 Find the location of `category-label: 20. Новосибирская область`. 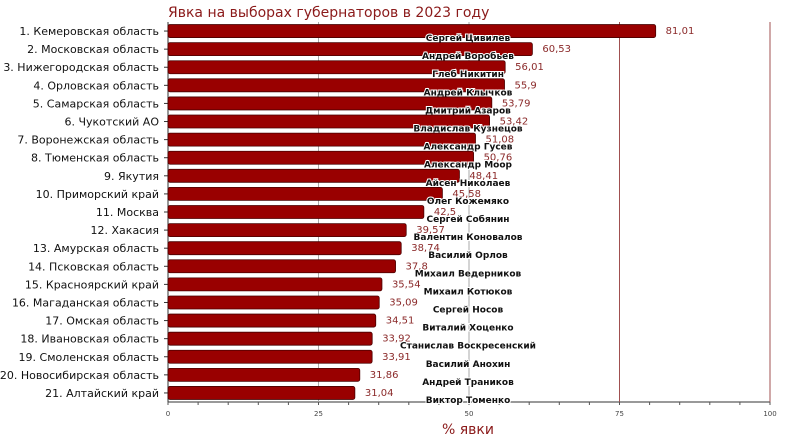

category-label: 20. Новосибирская область is located at coordinates (79, 375).